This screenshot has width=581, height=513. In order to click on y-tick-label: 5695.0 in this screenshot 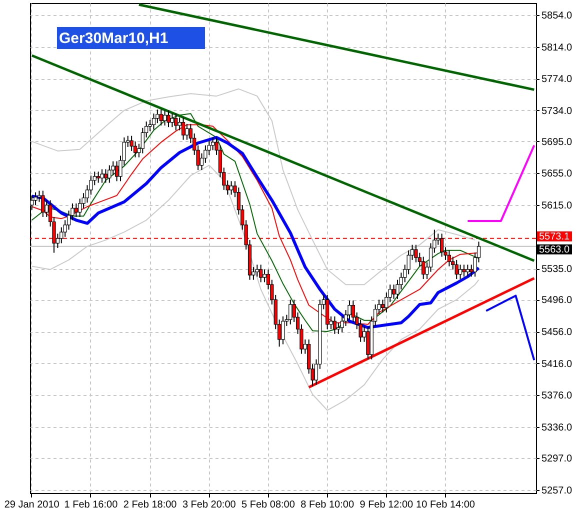, I will do `click(557, 142)`.